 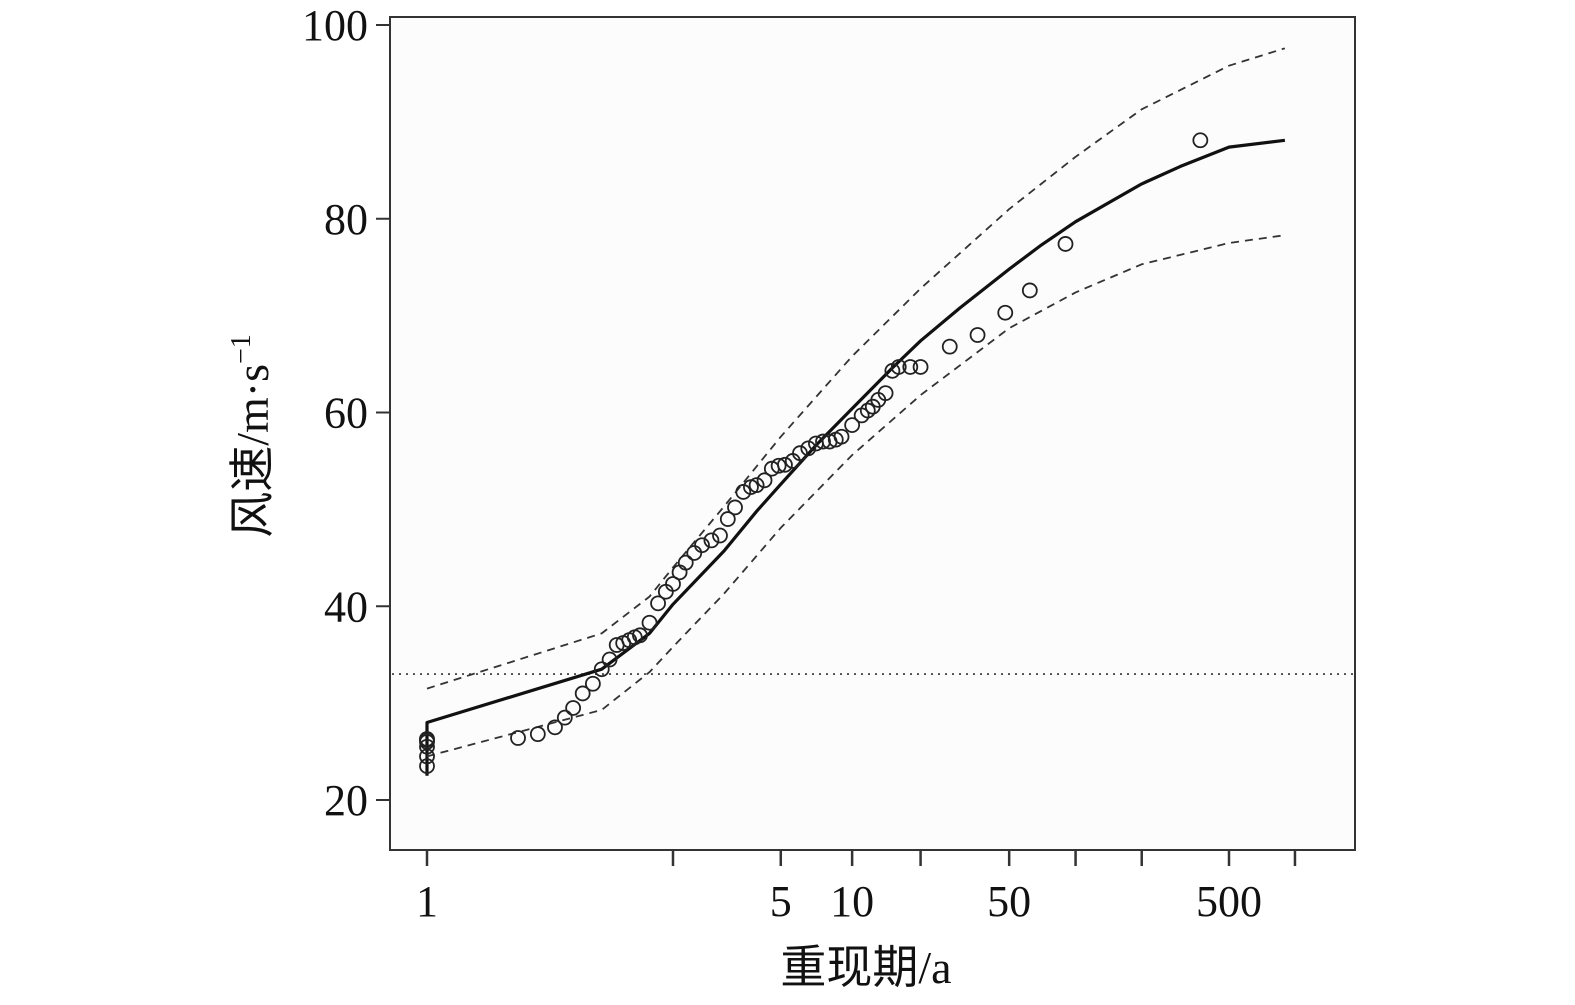 What do you see at coordinates (427, 901) in the screenshot?
I see `x-tick-label: 1` at bounding box center [427, 901].